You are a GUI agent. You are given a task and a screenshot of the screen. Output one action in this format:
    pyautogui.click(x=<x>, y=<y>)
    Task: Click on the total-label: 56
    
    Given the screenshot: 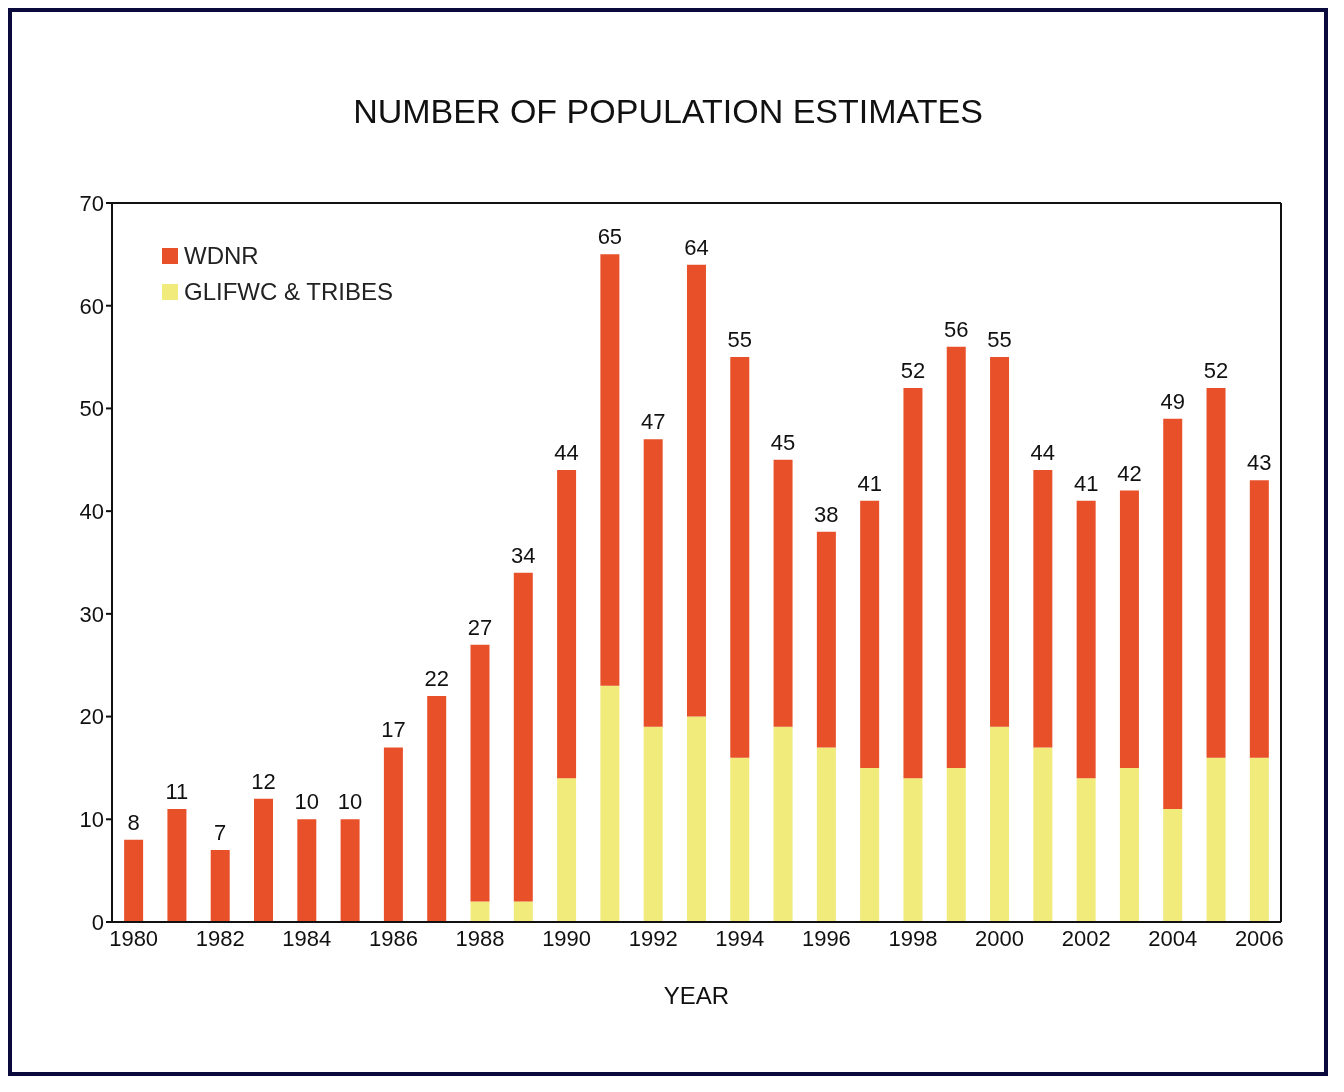 What is the action you would take?
    pyautogui.click(x=956, y=329)
    